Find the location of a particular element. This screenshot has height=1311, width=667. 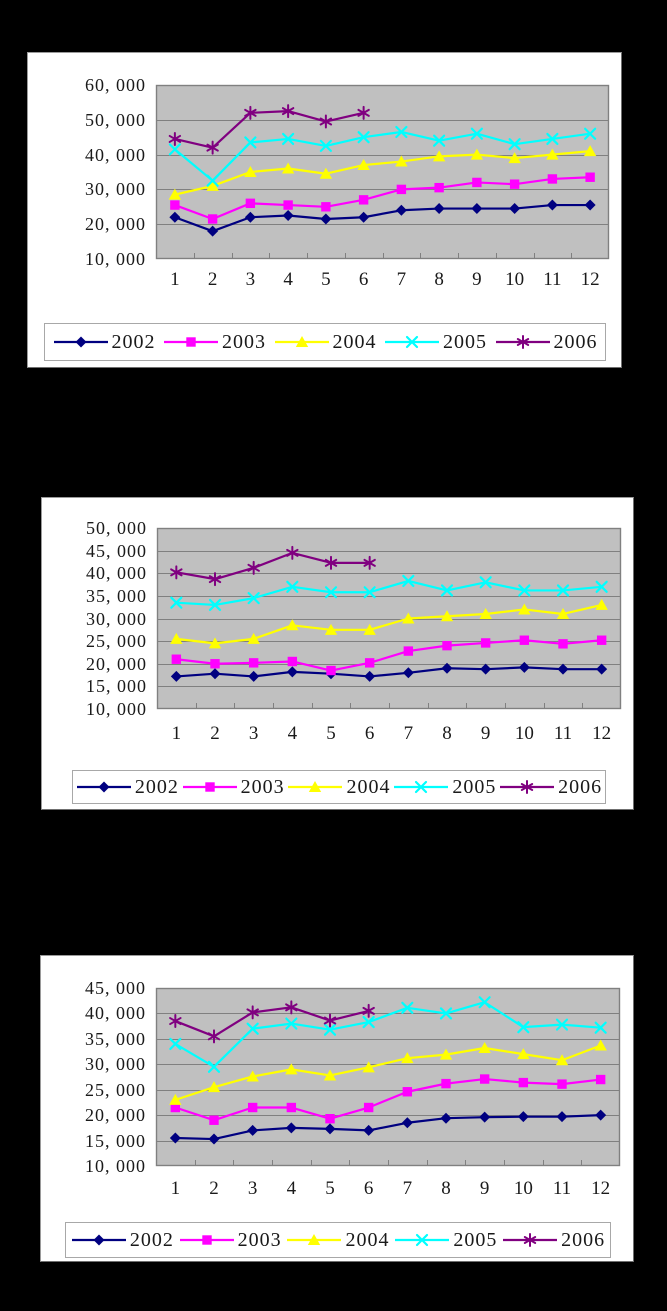

legend-label: 2004 is located at coordinates (368, 786).